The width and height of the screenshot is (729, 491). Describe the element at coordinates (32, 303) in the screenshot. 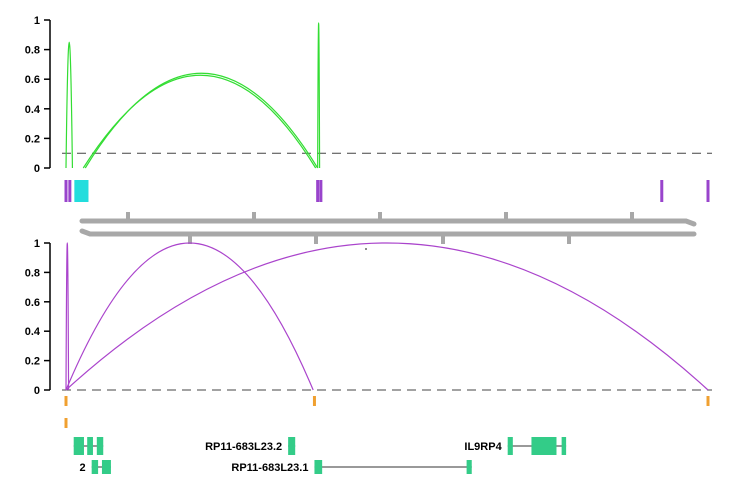

I see `bottom-y-tick-label: 0.6` at that location.